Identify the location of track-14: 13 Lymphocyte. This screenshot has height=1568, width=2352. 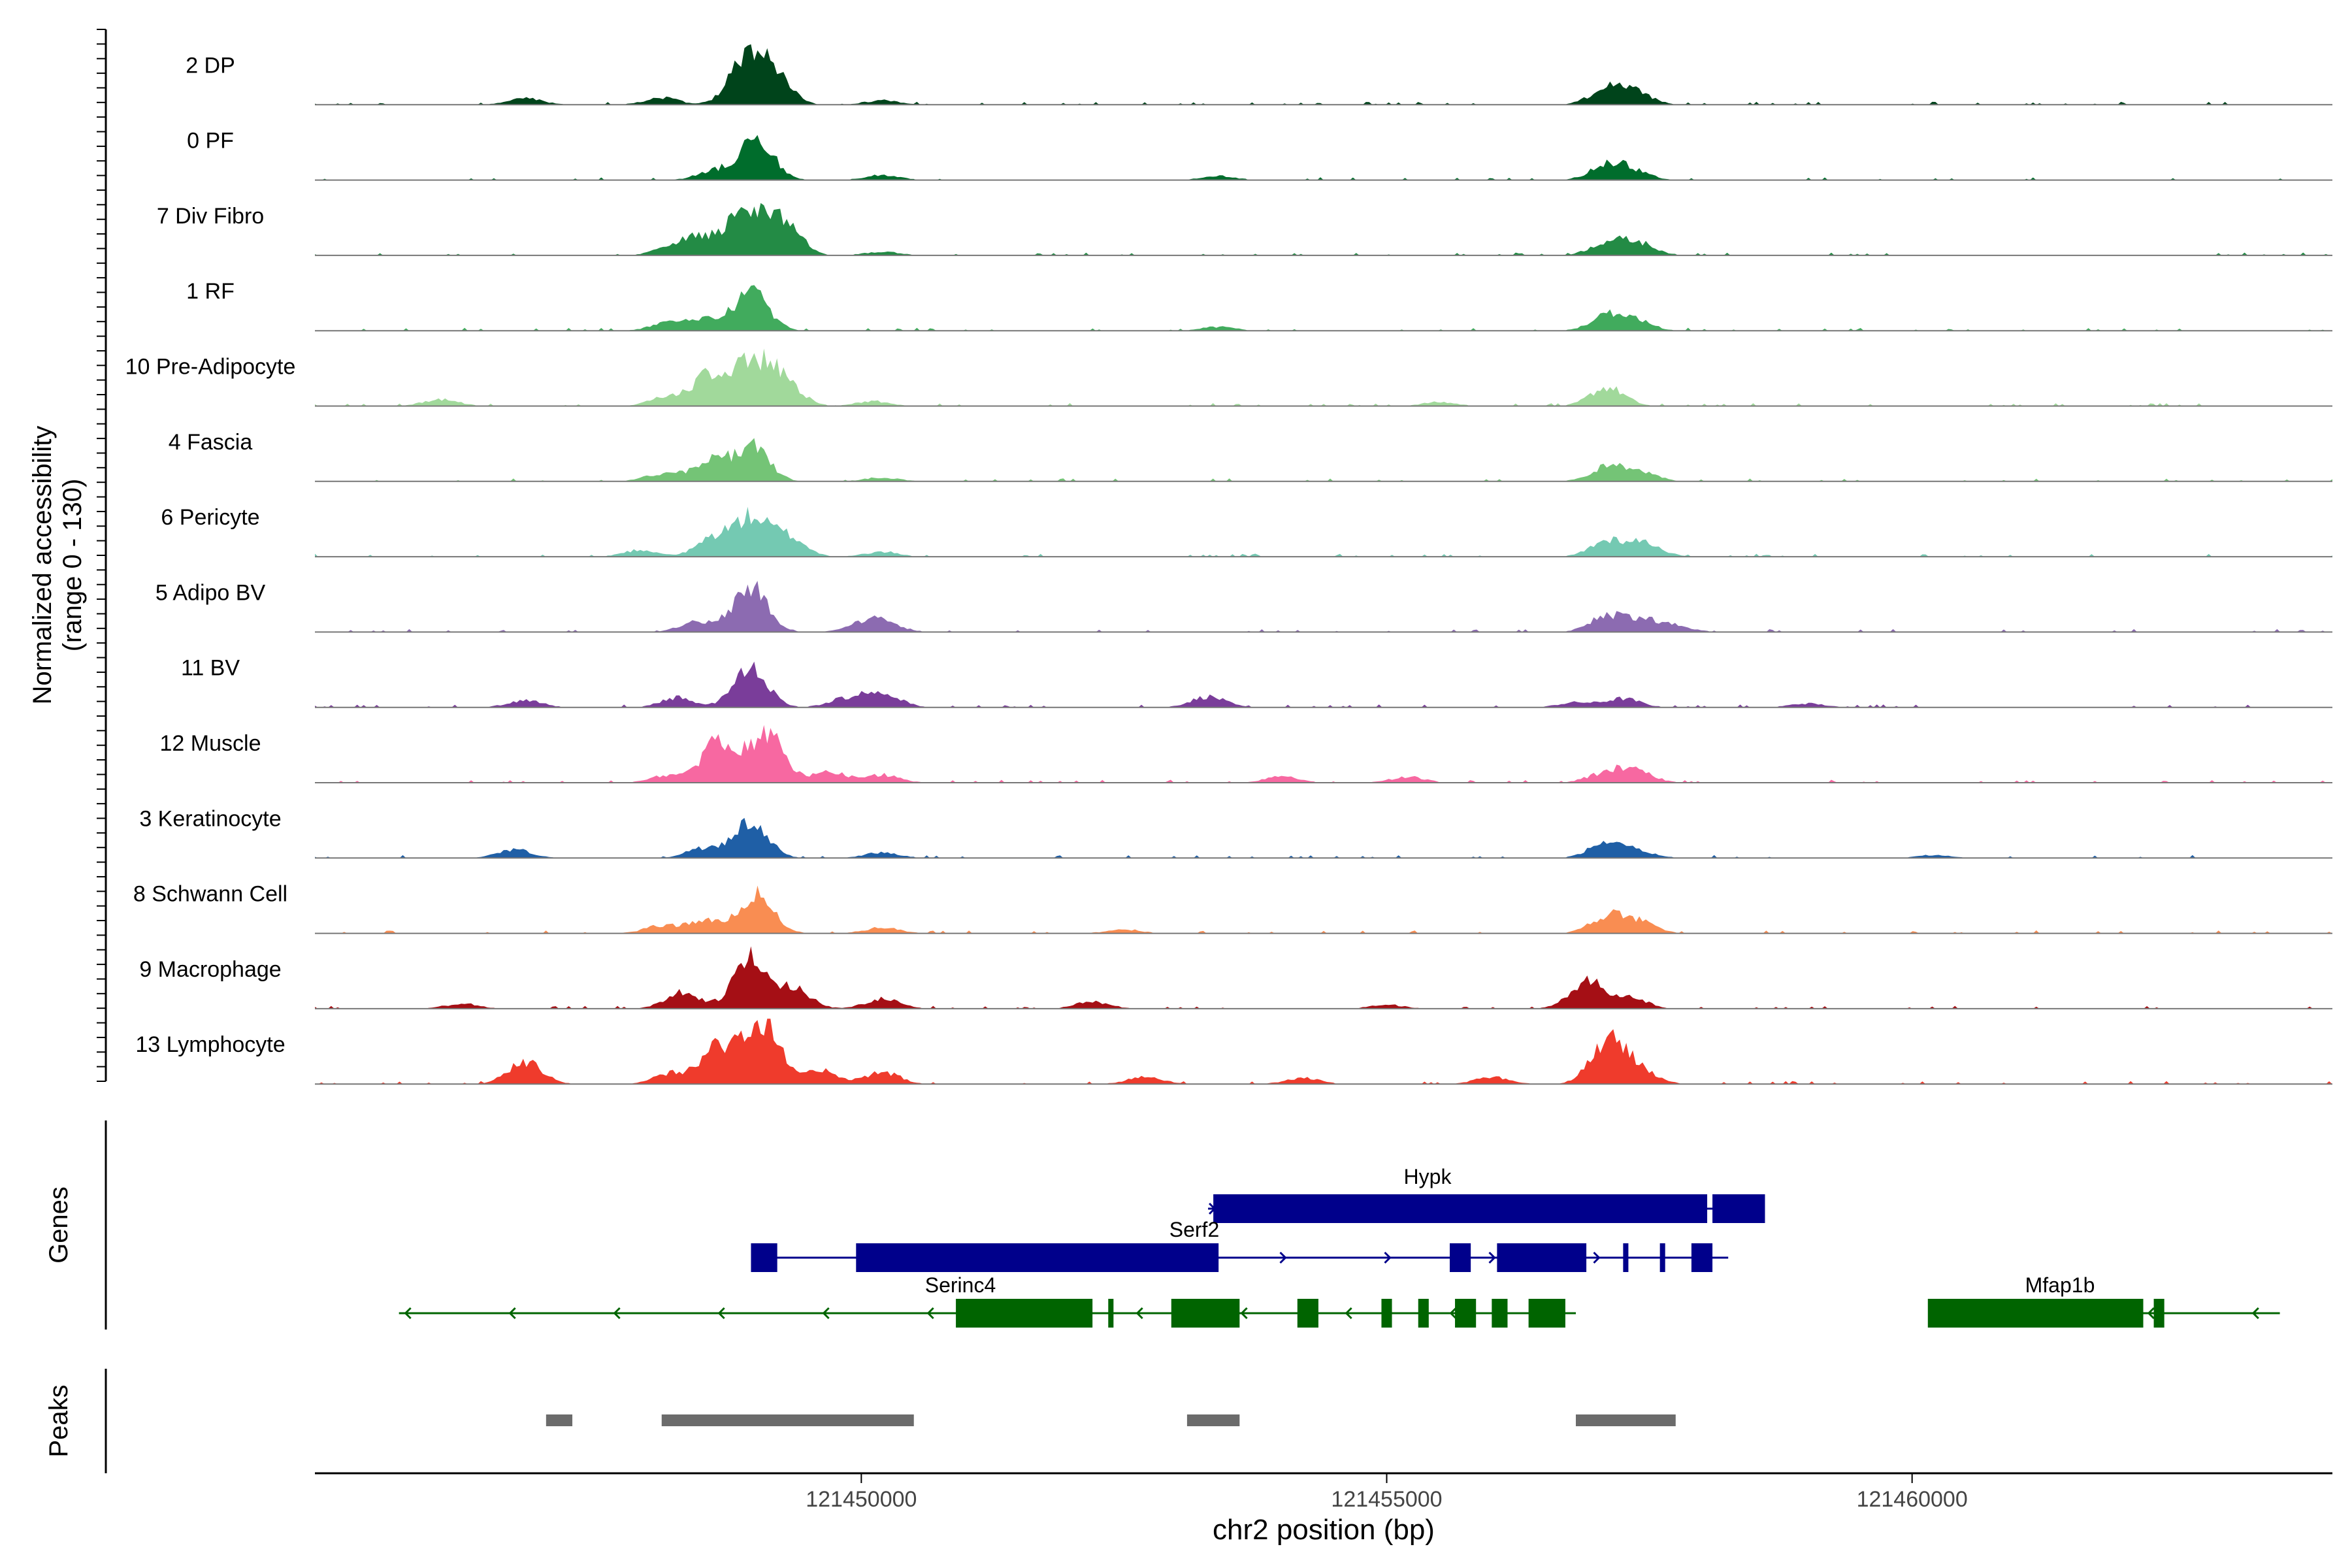
(1233, 1052).